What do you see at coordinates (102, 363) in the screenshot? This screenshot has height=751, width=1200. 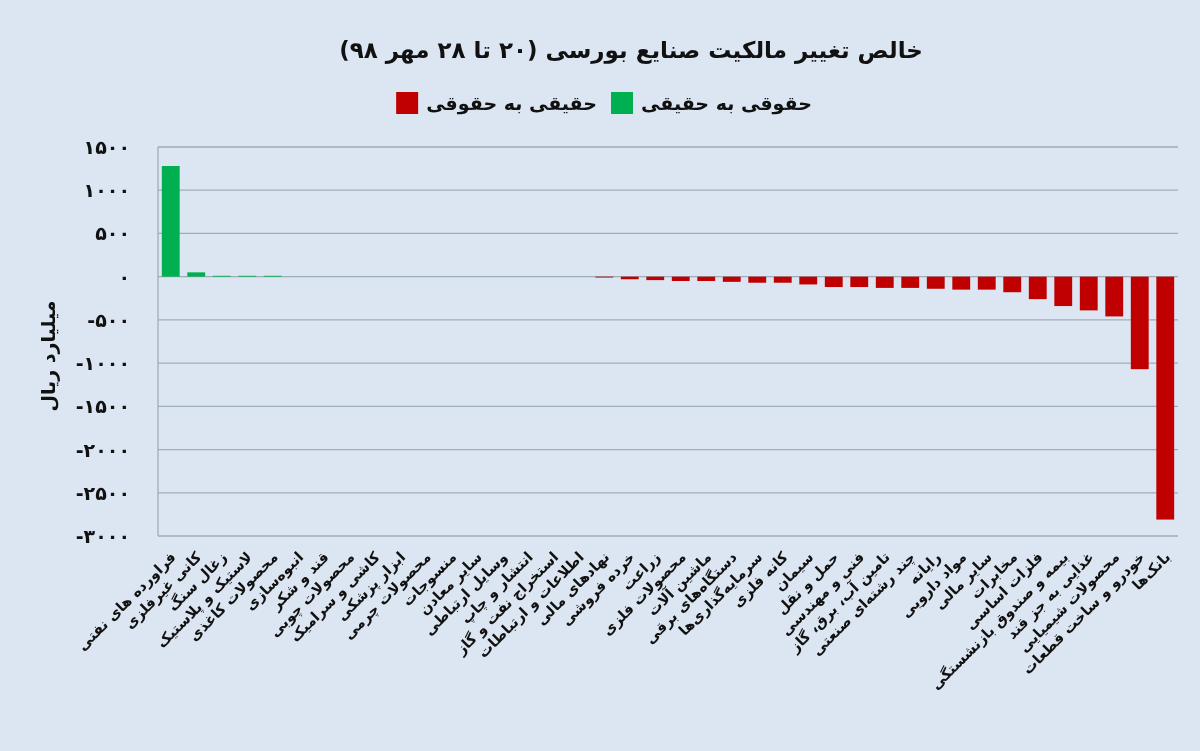 I see `y-tick-label: -۱۰۰۰` at bounding box center [102, 363].